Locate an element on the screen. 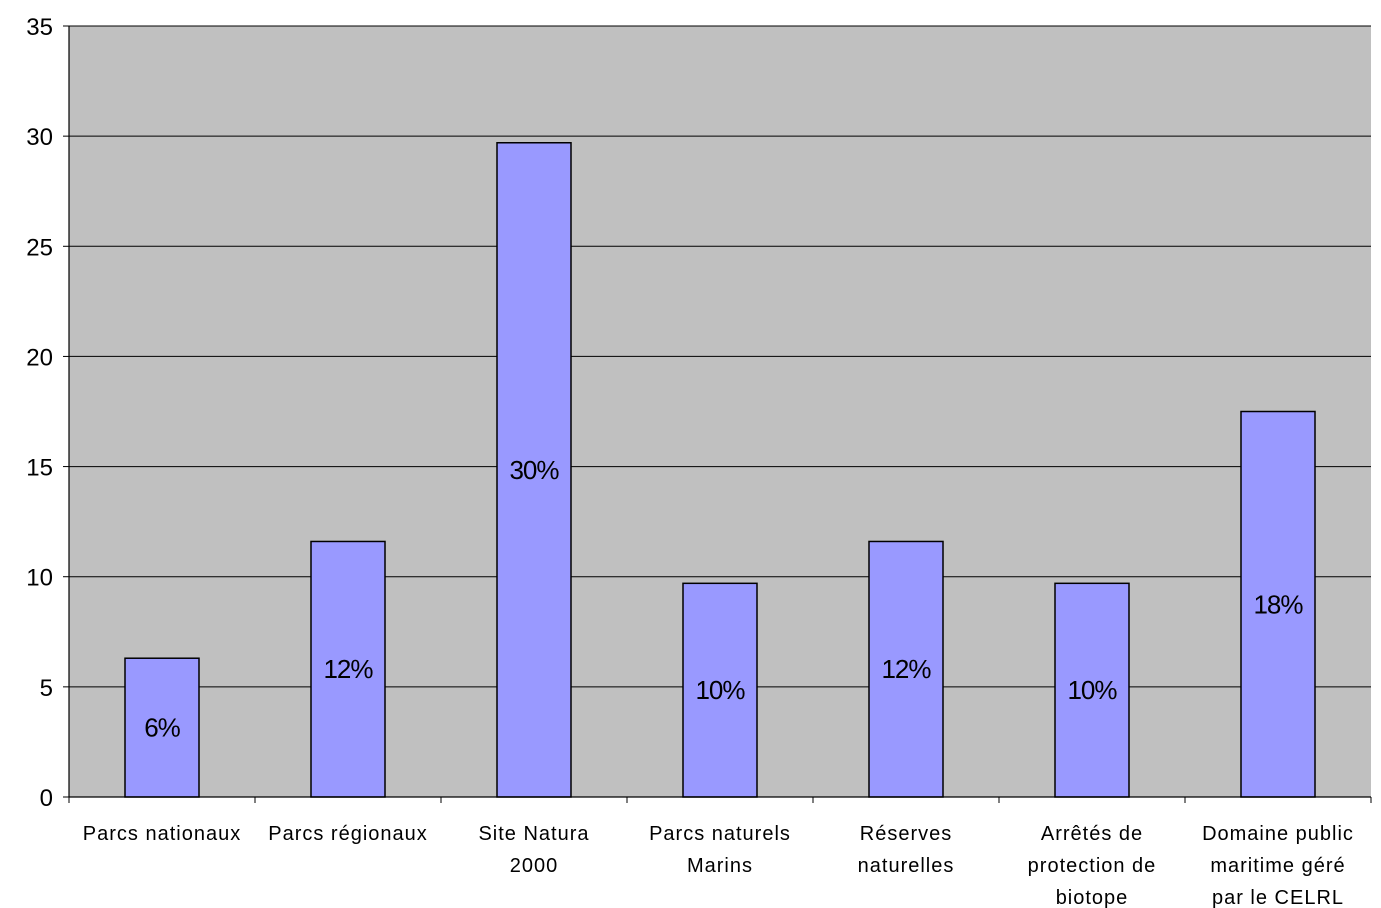 The width and height of the screenshot is (1381, 908). x-tick-label-line: Marins is located at coordinates (720, 866).